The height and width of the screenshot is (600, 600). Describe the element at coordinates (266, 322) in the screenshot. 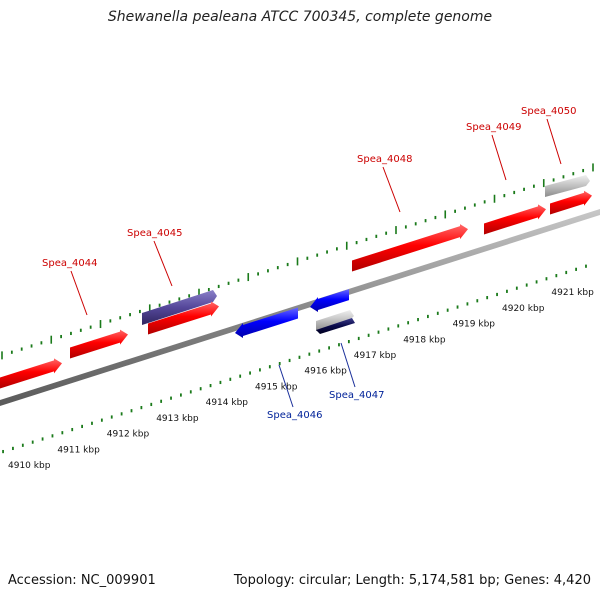

I see `gene-spea-4046-arrow` at that location.